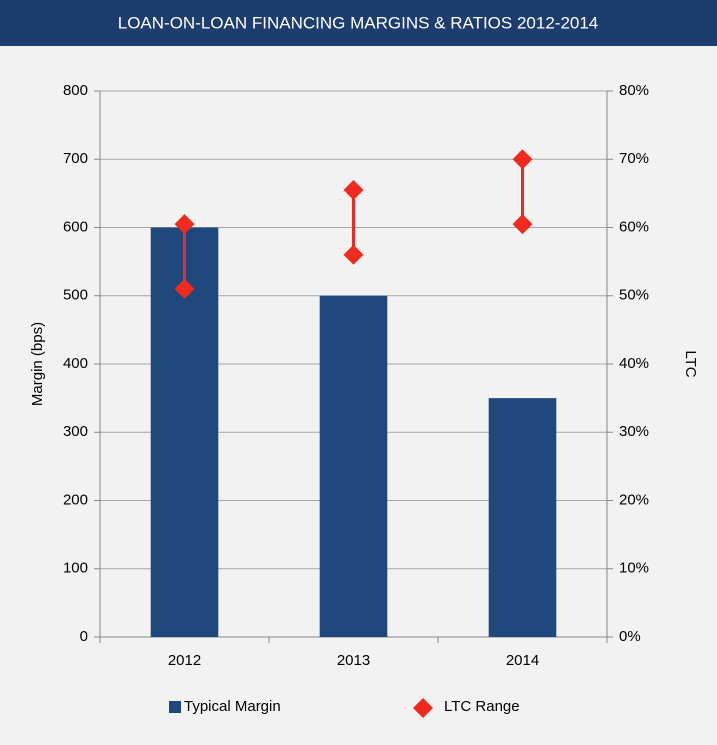 This screenshot has height=745, width=717. What do you see at coordinates (75, 363) in the screenshot?
I see `y-tick-label: 400` at bounding box center [75, 363].